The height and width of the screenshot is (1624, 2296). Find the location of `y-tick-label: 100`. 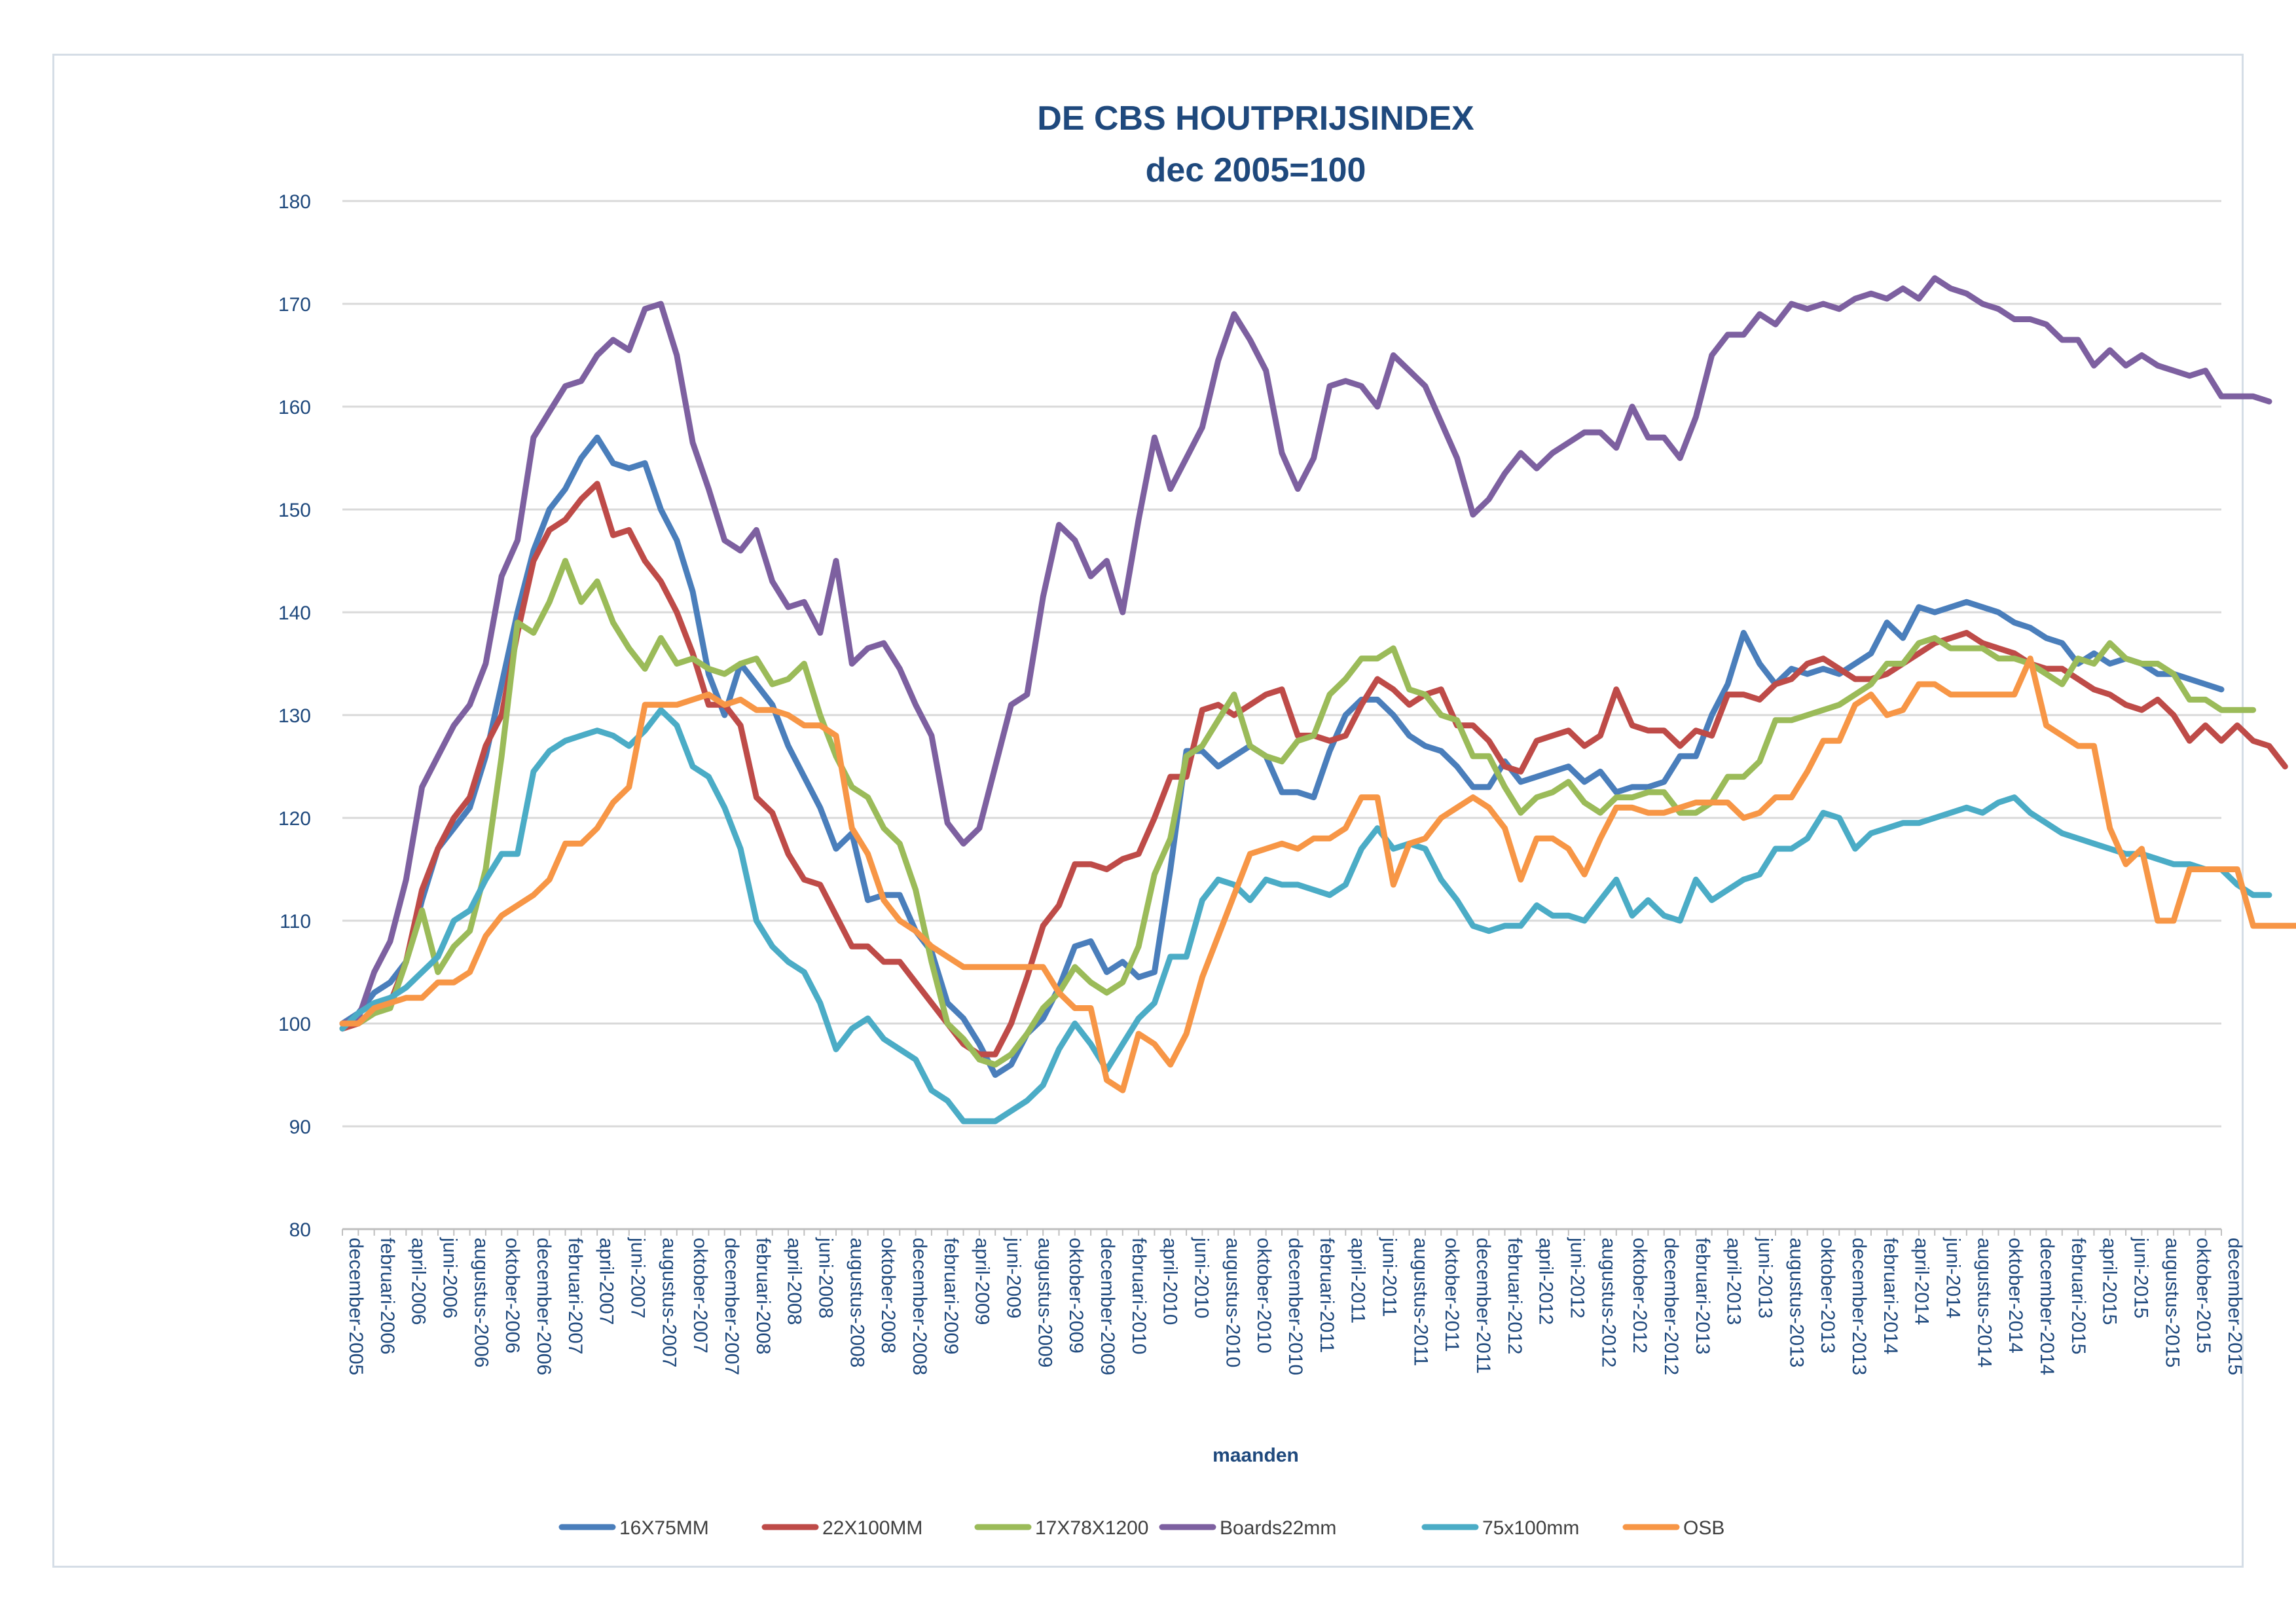

y-tick-label: 100 is located at coordinates (294, 1024).